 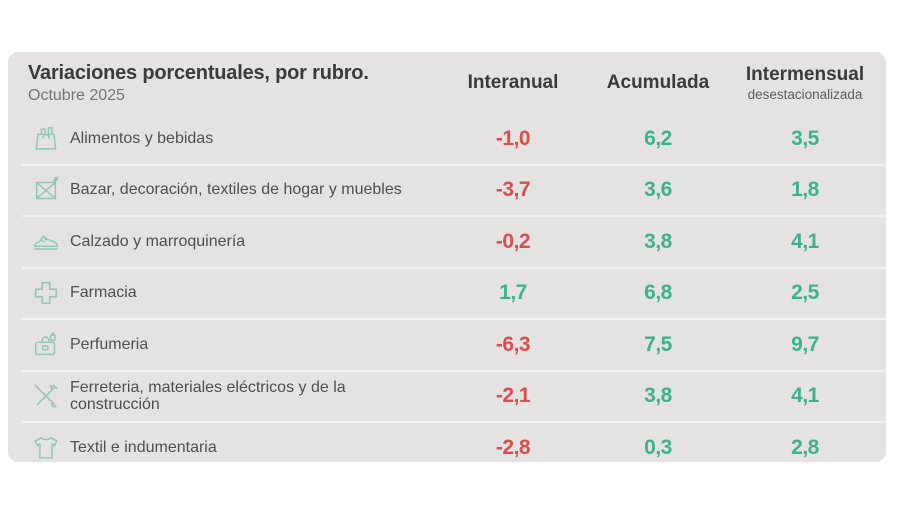 I want to click on value-interanual: -1,0, so click(x=513, y=138).